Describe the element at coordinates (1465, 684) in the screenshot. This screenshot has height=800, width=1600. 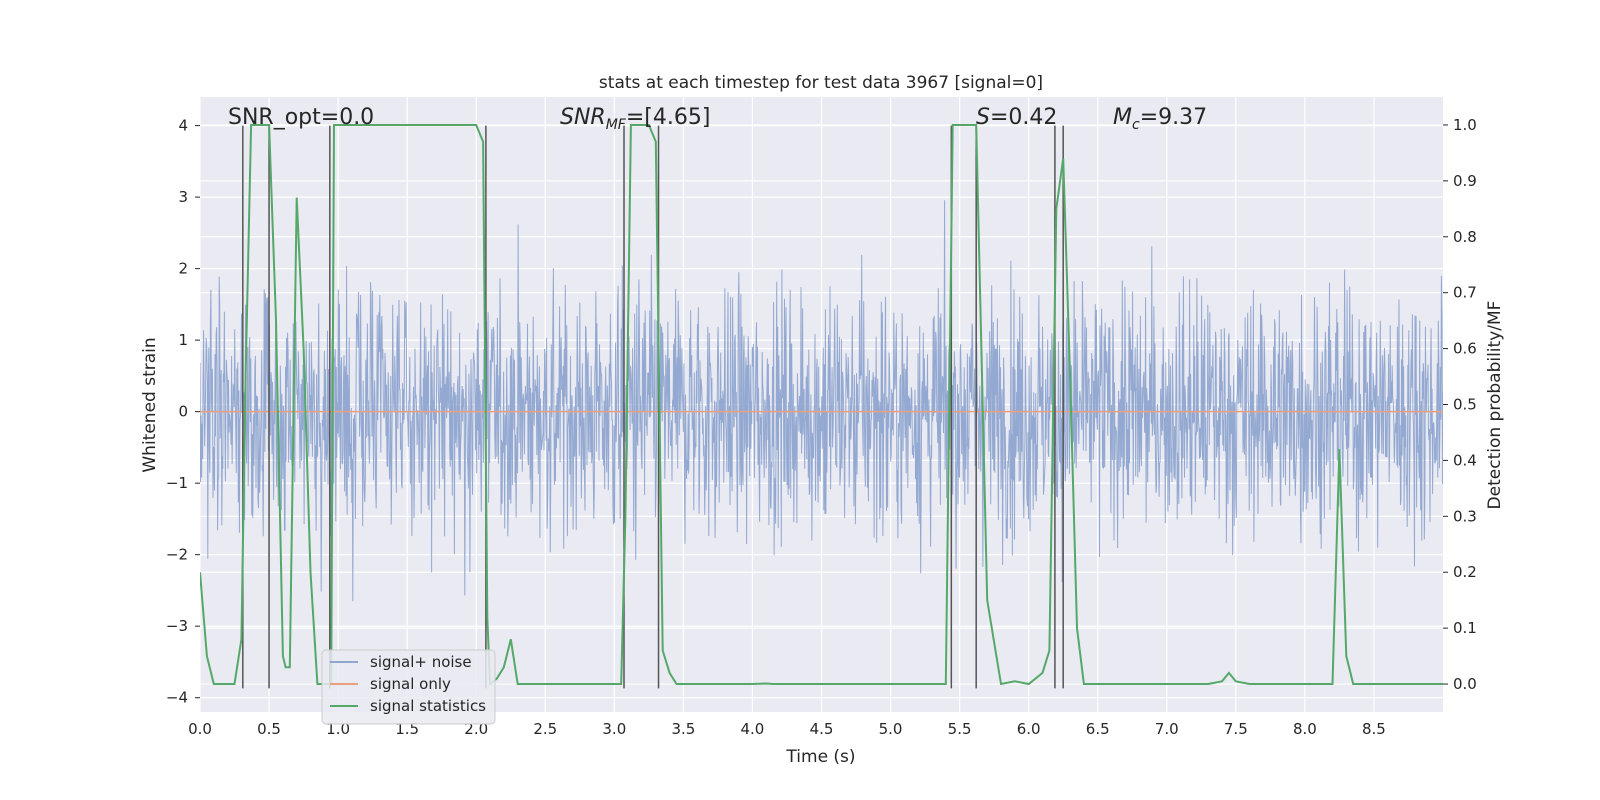
I see `y-right-tick-label: 0.0` at that location.